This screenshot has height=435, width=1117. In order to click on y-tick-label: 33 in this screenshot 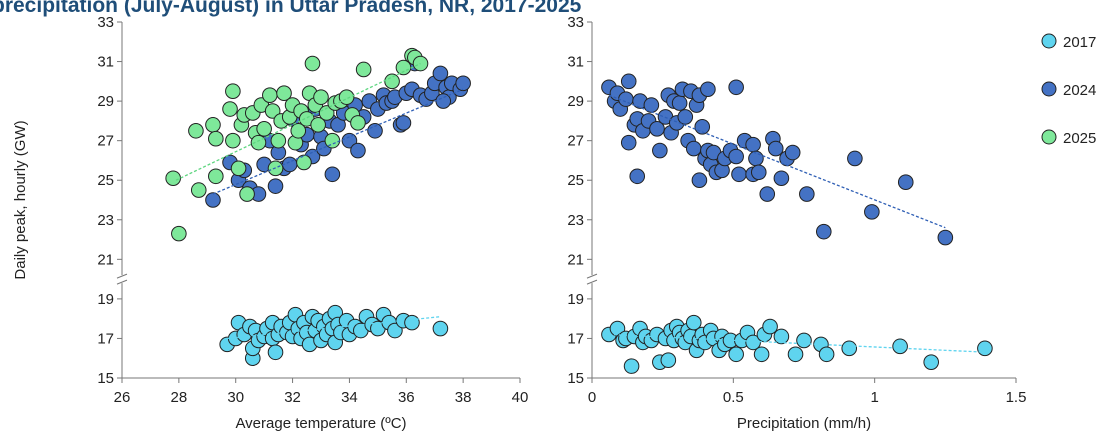, I will do `click(575, 22)`.